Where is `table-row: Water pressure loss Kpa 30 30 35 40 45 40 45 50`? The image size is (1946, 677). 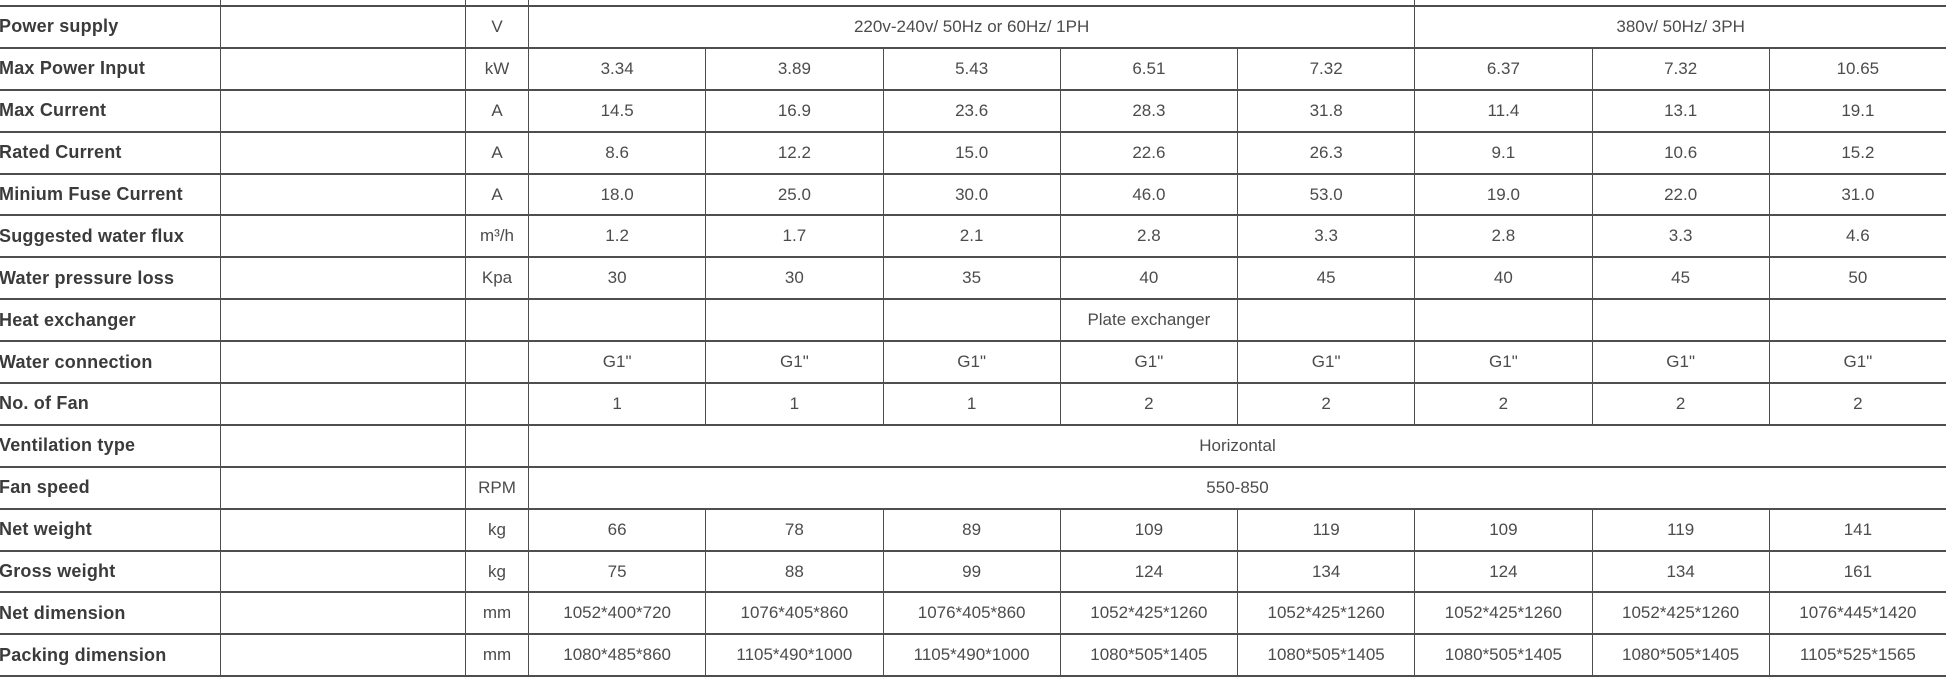
table-row: Water pressure loss Kpa 30 30 35 40 45 40 45 50 is located at coordinates (973, 278).